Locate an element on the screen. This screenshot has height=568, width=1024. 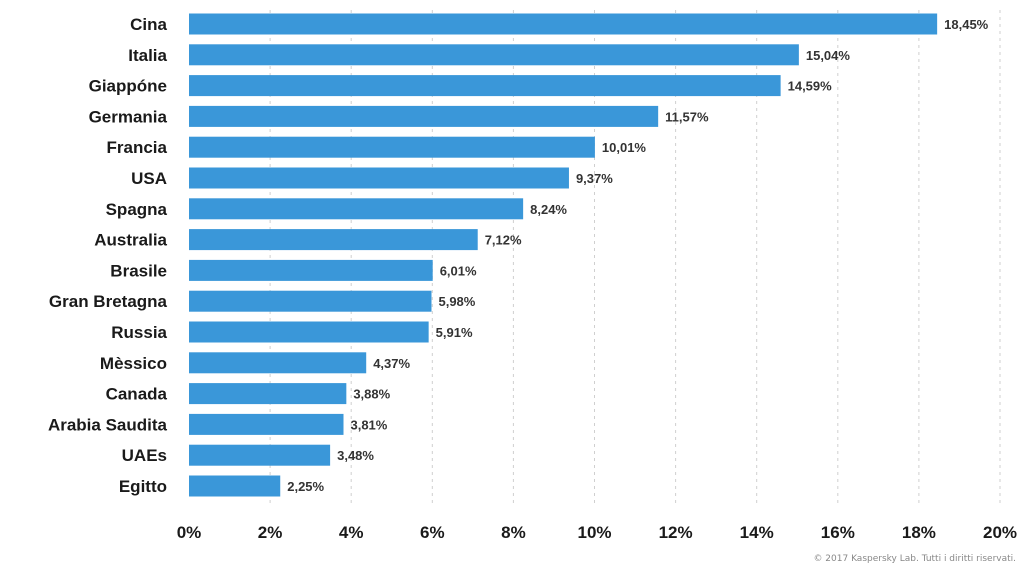
x-tick-label: 20% is located at coordinates (1000, 532).